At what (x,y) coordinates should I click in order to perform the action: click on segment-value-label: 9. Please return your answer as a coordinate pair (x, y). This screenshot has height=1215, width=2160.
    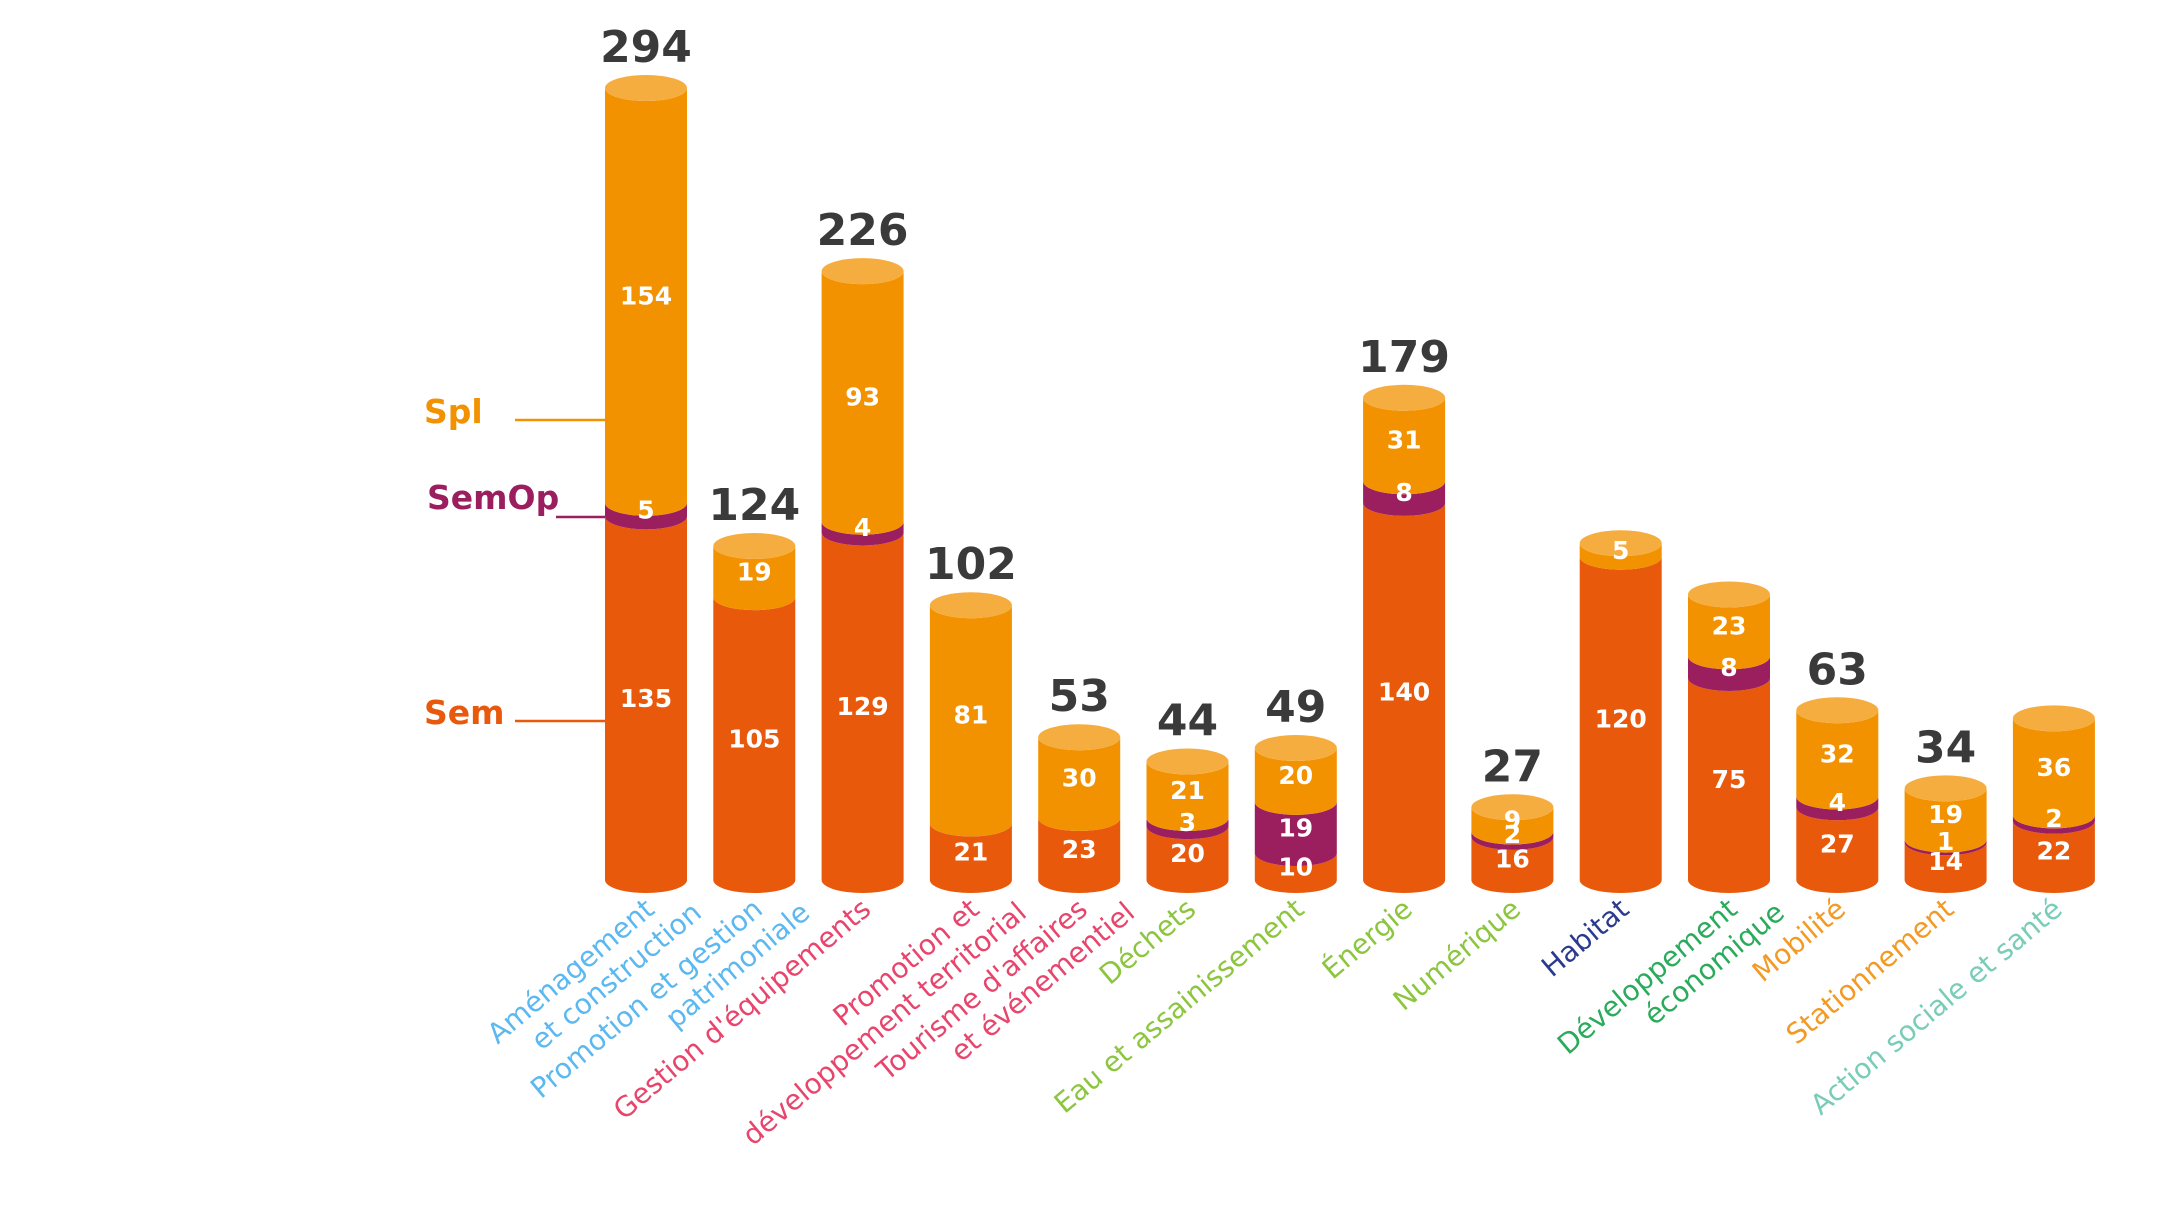
    Looking at the image, I should click on (1512, 819).